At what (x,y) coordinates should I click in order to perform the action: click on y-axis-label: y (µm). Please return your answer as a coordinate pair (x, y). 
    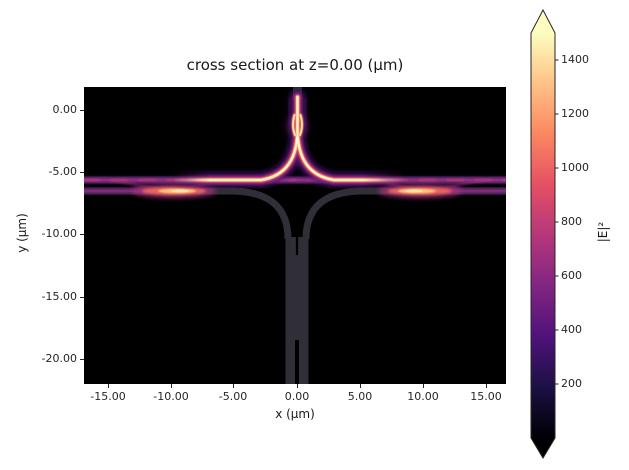
    Looking at the image, I should click on (22, 233).